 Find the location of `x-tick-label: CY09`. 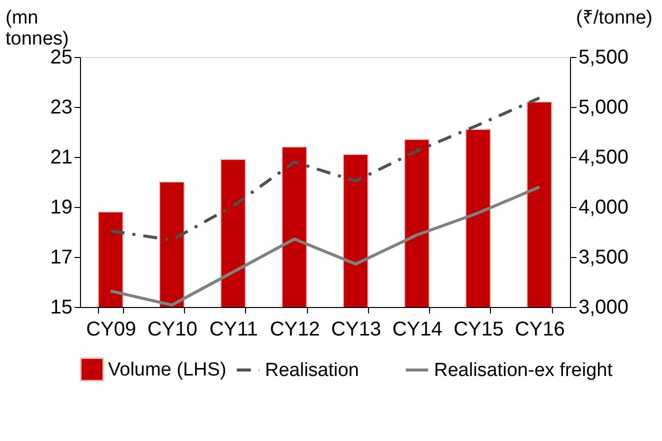

x-tick-label: CY09 is located at coordinates (111, 329).